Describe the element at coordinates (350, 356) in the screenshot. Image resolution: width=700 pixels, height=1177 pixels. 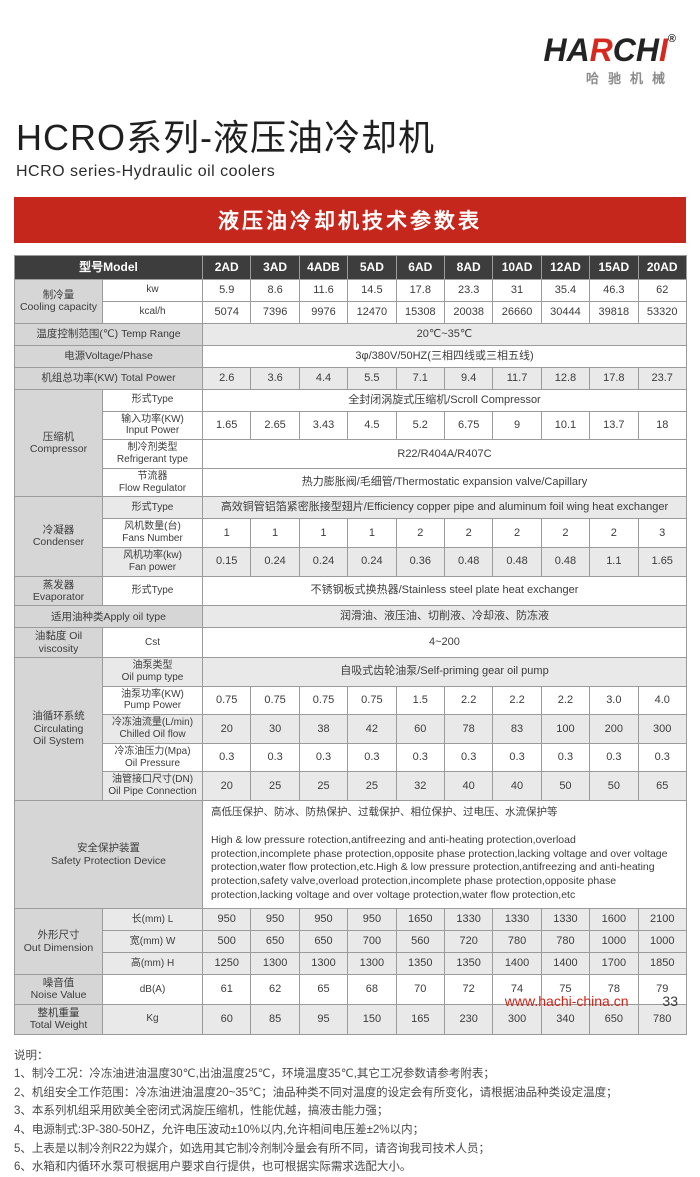
I see `table-row: 电源Voltage/Phase 3φ/380V/50HZ(三相四线或三相五线)` at that location.